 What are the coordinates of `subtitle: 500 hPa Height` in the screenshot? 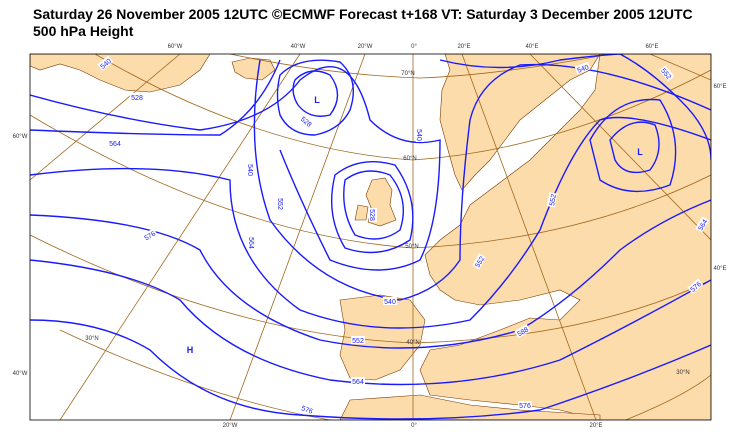 It's located at (83, 31).